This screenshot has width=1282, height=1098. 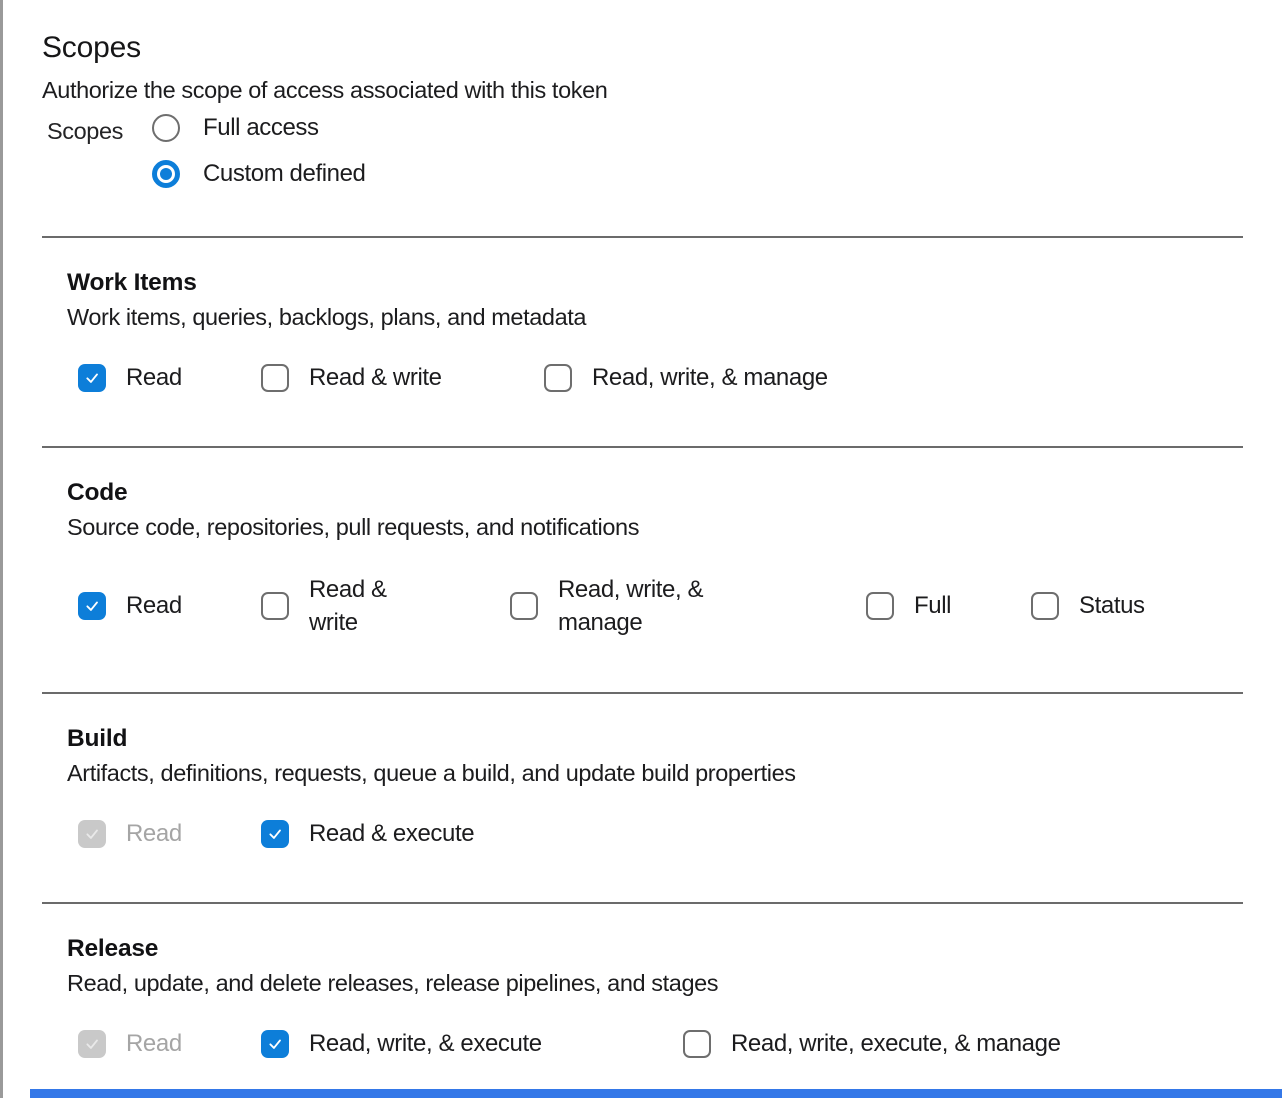 I want to click on radio-full-access: Full access, so click(x=259, y=128).